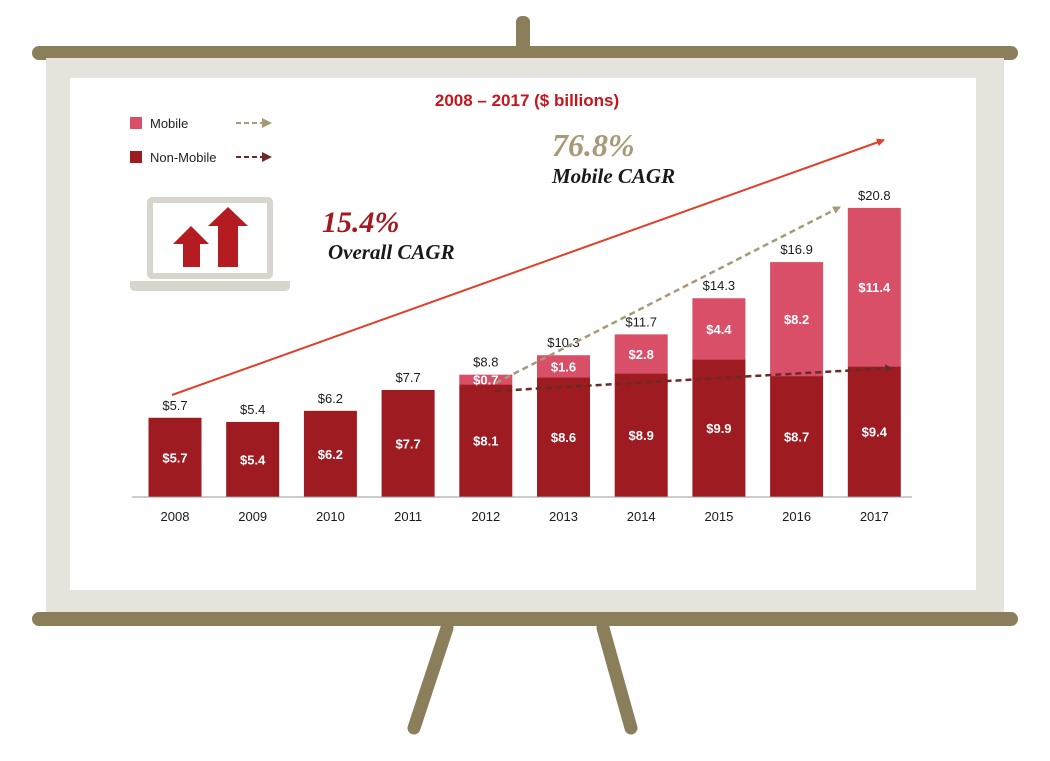  Describe the element at coordinates (391, 252) in the screenshot. I see `overall-cagr-label: Overall CAGR` at that location.